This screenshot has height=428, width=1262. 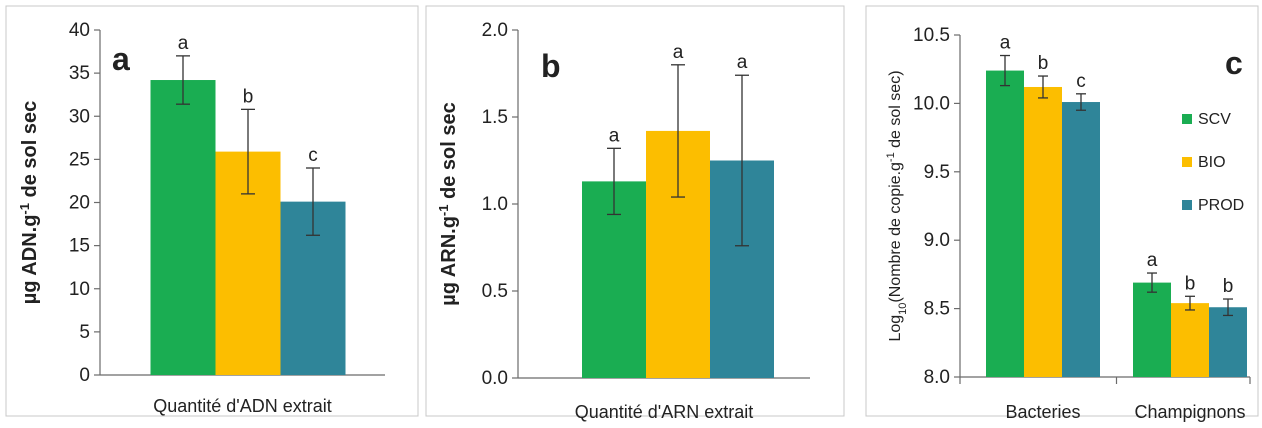 I want to click on legend: SCV BIO PROD, so click(x=1213, y=162).